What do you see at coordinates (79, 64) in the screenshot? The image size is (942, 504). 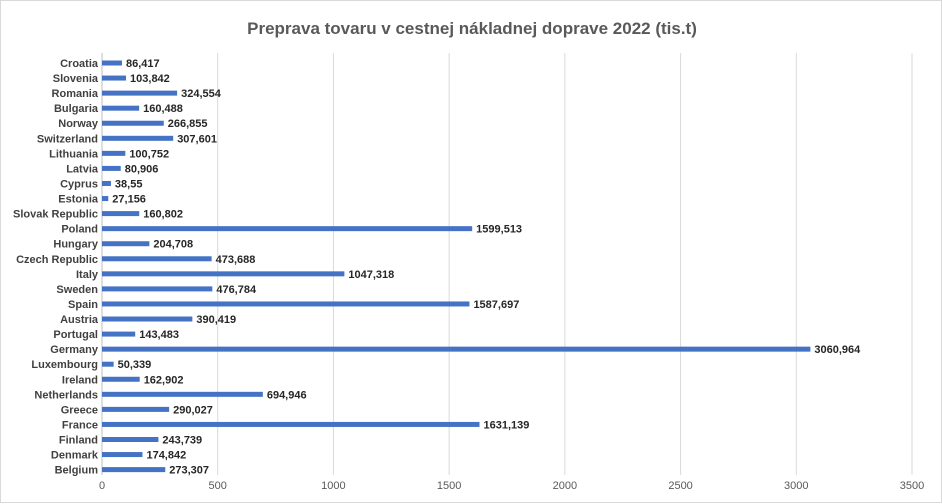 I see `category-label: Croatia` at bounding box center [79, 64].